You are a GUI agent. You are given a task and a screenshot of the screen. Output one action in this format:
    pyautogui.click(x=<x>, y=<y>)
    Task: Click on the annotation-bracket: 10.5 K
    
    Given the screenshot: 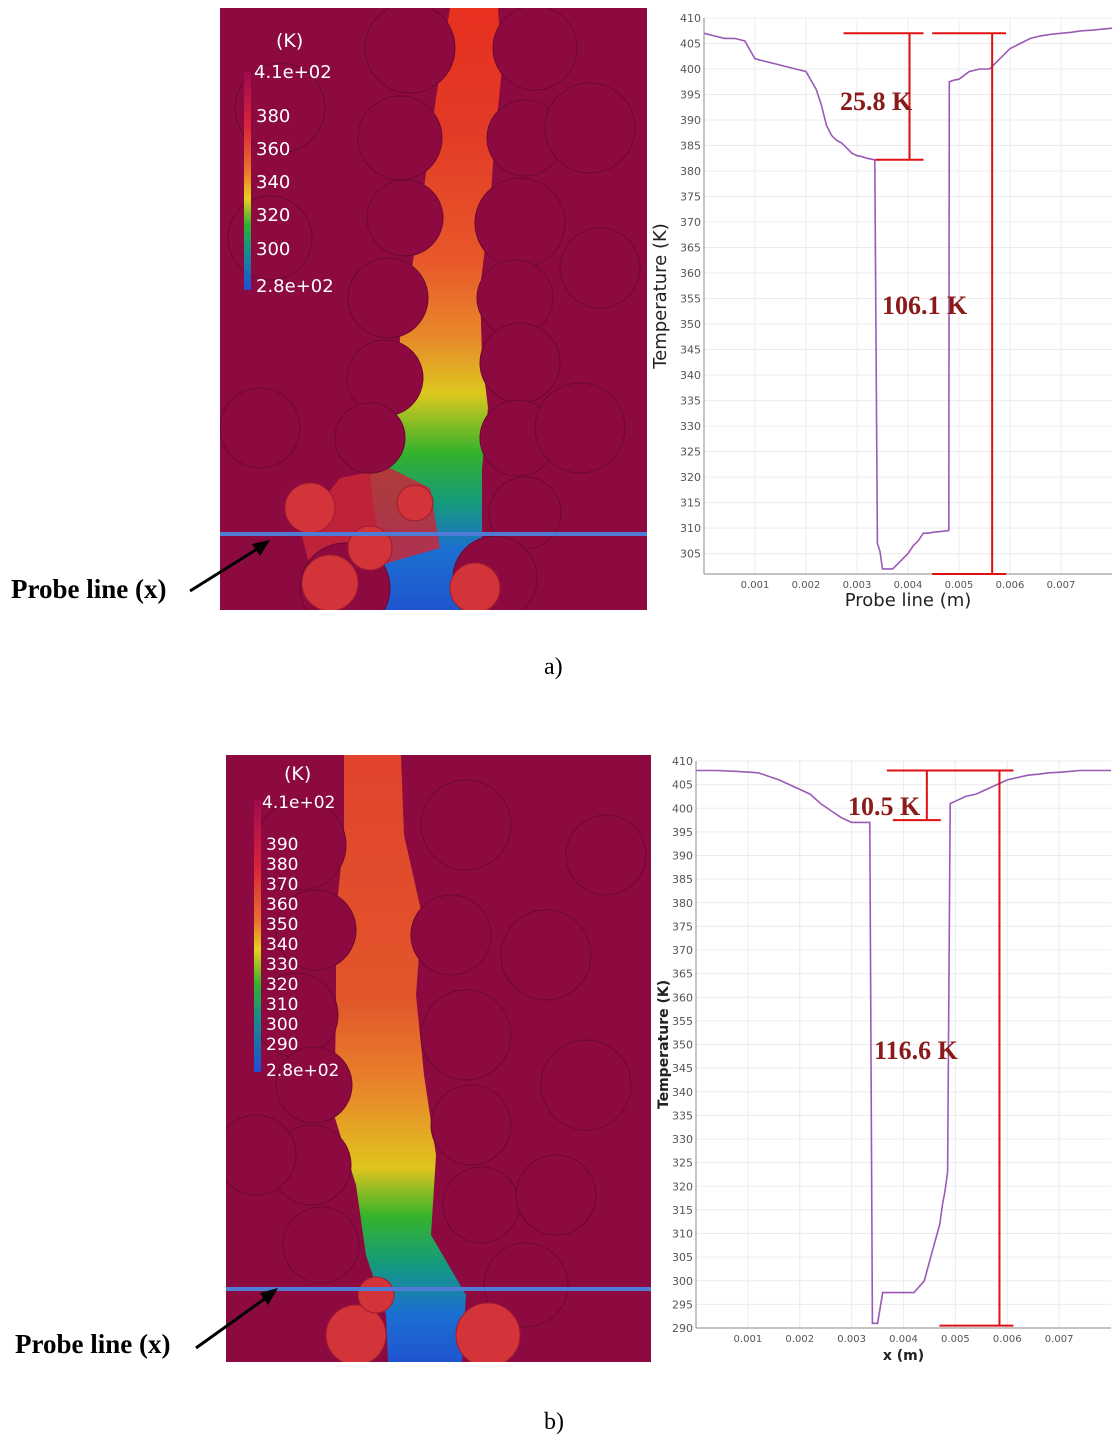 What is the action you would take?
    pyautogui.click(x=894, y=795)
    